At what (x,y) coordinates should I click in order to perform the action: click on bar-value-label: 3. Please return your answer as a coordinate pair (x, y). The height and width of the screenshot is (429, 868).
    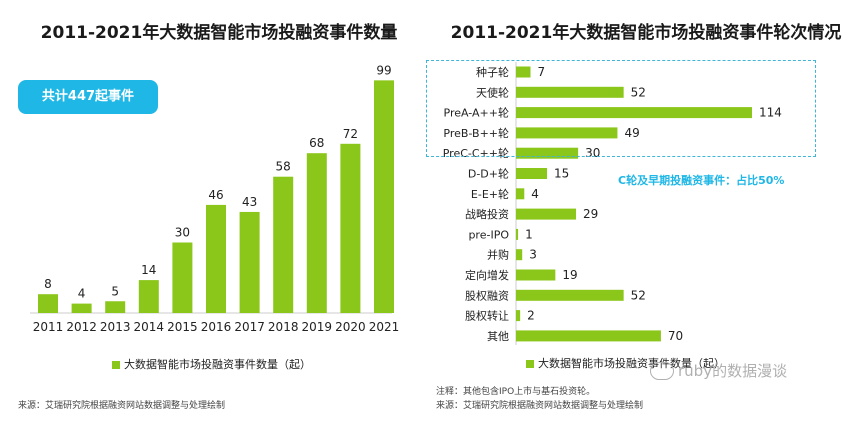
    Looking at the image, I should click on (533, 255).